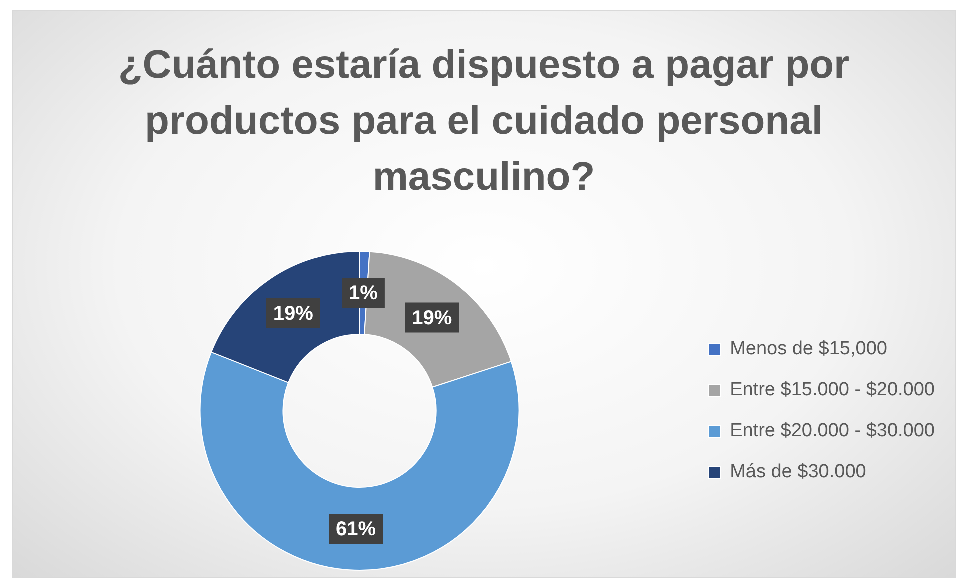 This screenshot has height=580, width=956. Describe the element at coordinates (356, 529) in the screenshot. I see `data-label: 61%` at that location.